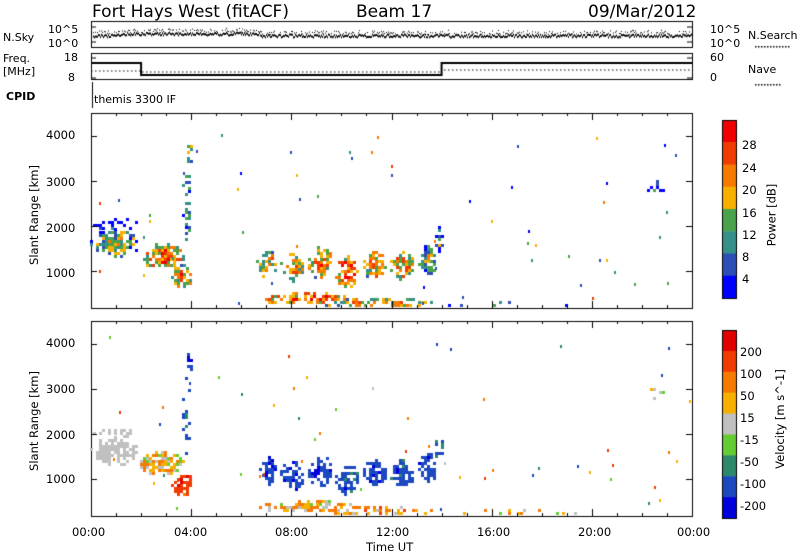  I want to click on vel-cbar-200: 200, so click(751, 352).